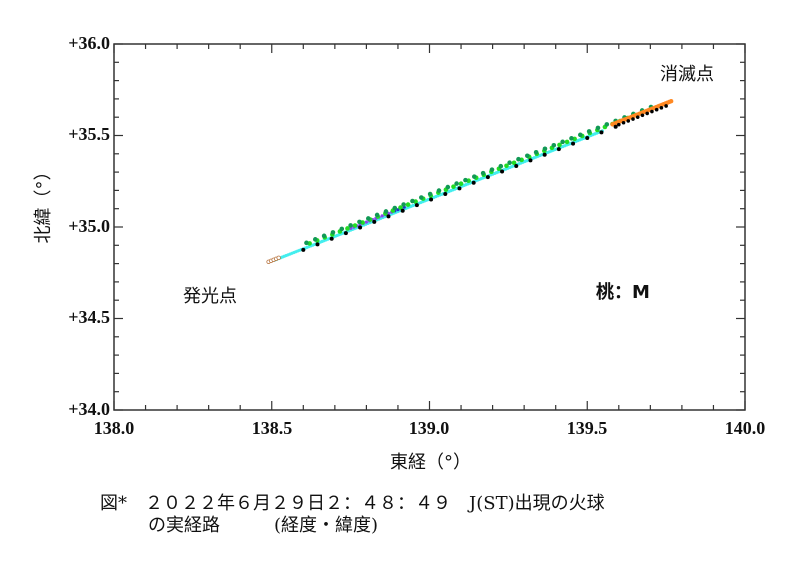 This screenshot has height=566, width=800. What do you see at coordinates (43, 203) in the screenshot?
I see `y-axis-label: 北緯（°）` at bounding box center [43, 203].